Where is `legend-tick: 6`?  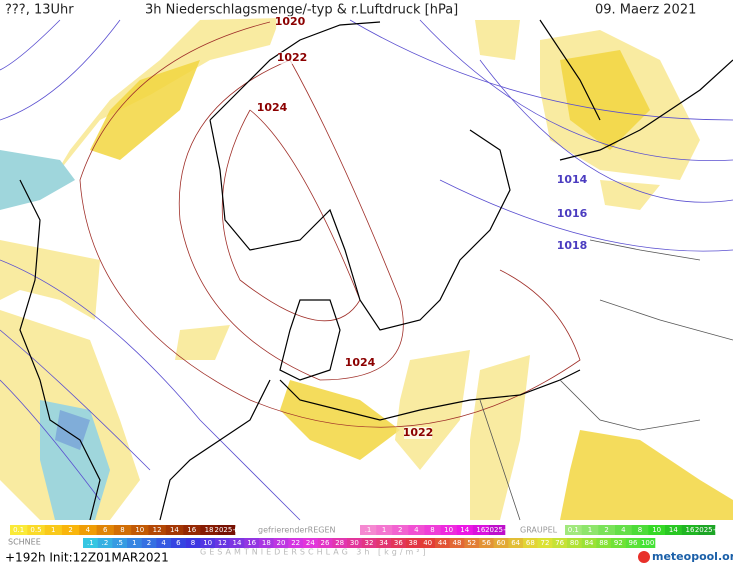
legend-tick: 6 is located at coordinates (105, 530).